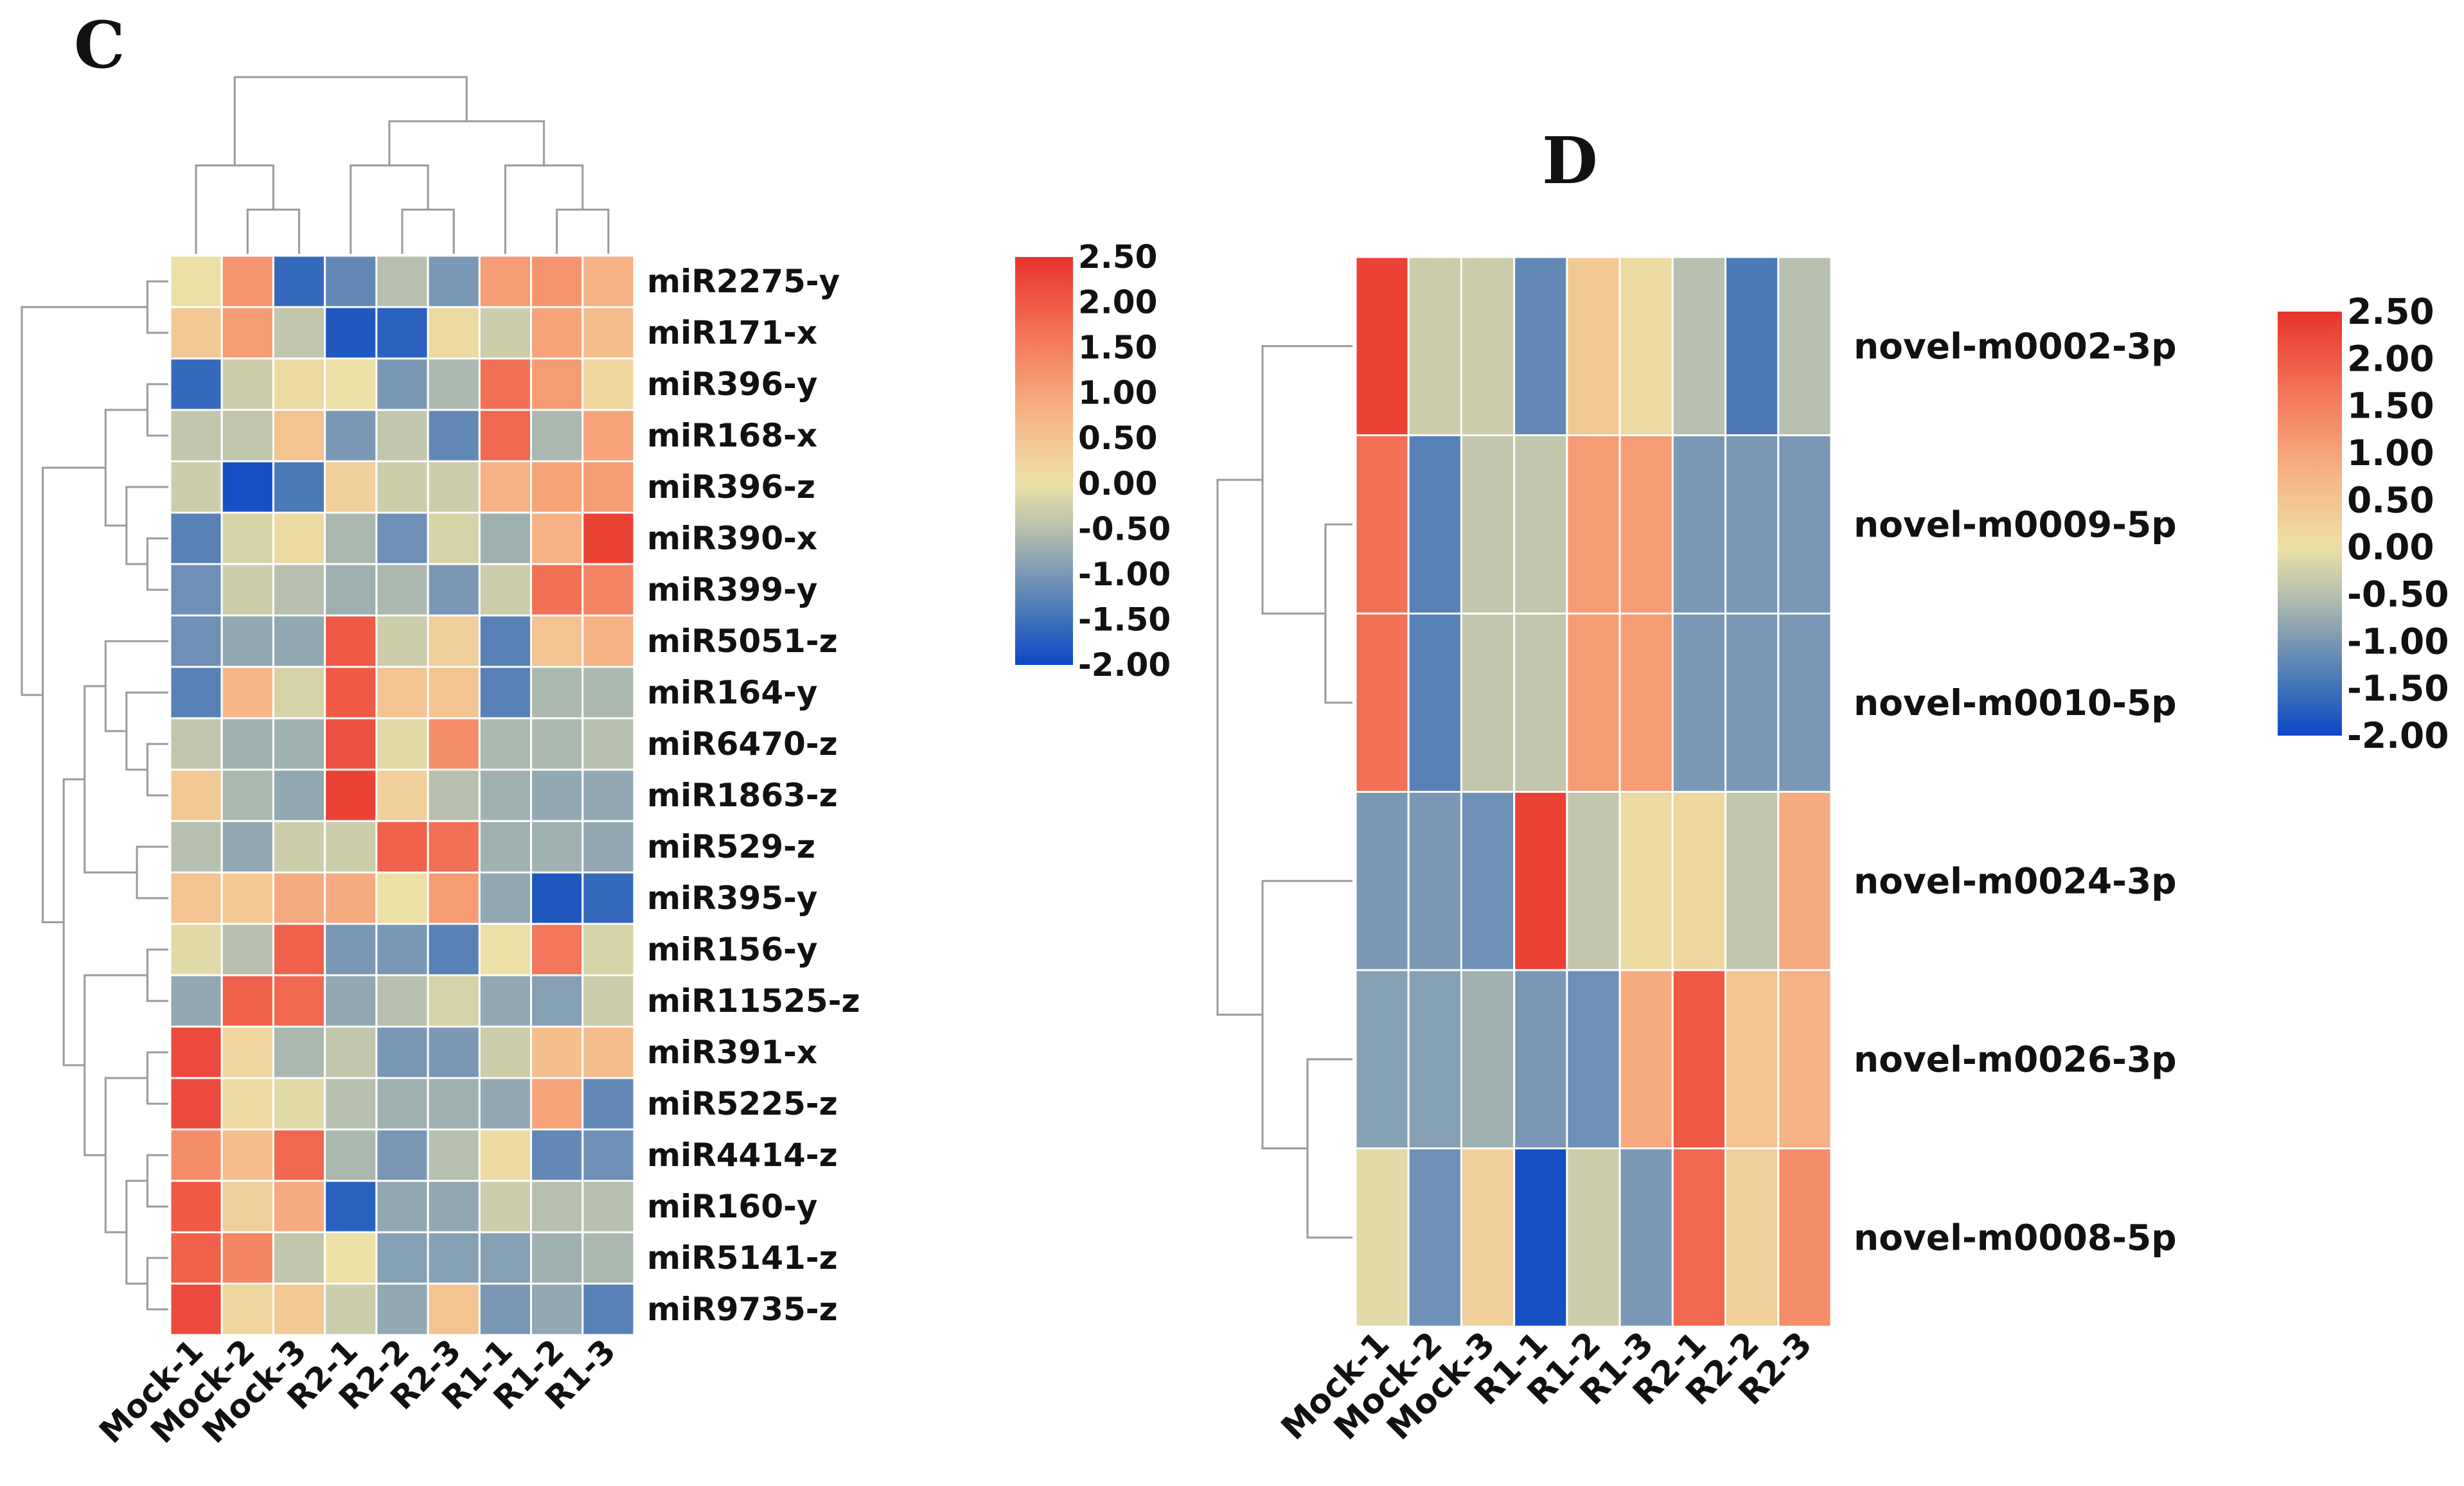 This screenshot has width=2464, height=1486. Describe the element at coordinates (2390, 453) in the screenshot. I see `colorbar-tick-label: 1.00` at that location.